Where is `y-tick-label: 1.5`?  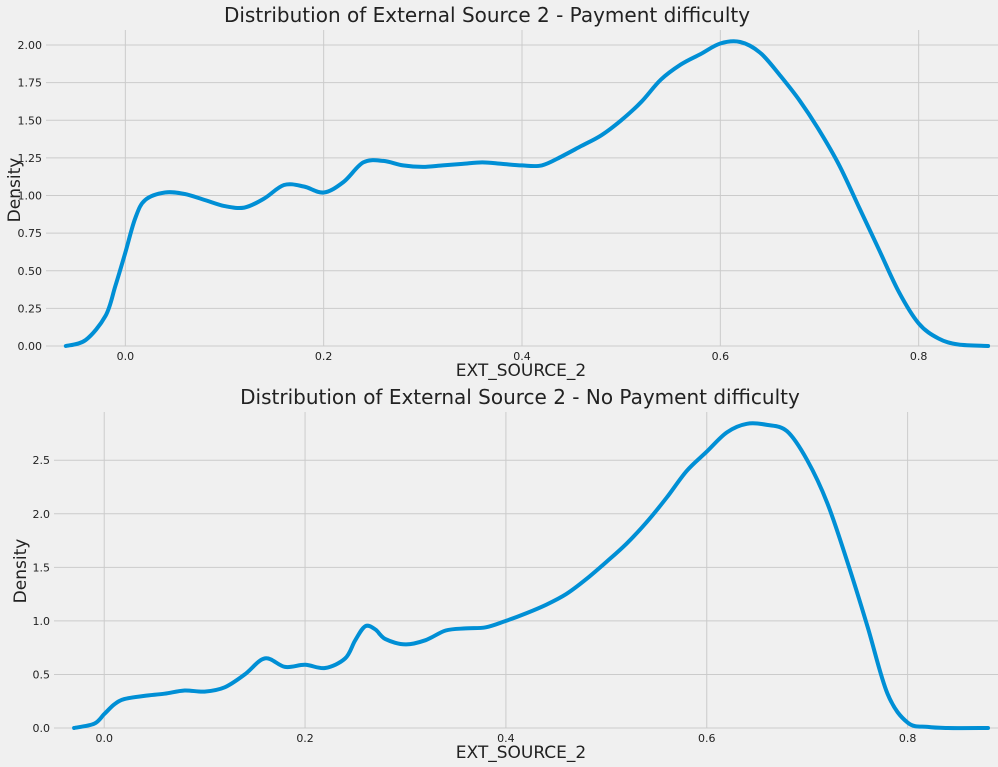
y-tick-label: 1.5 is located at coordinates (42, 567).